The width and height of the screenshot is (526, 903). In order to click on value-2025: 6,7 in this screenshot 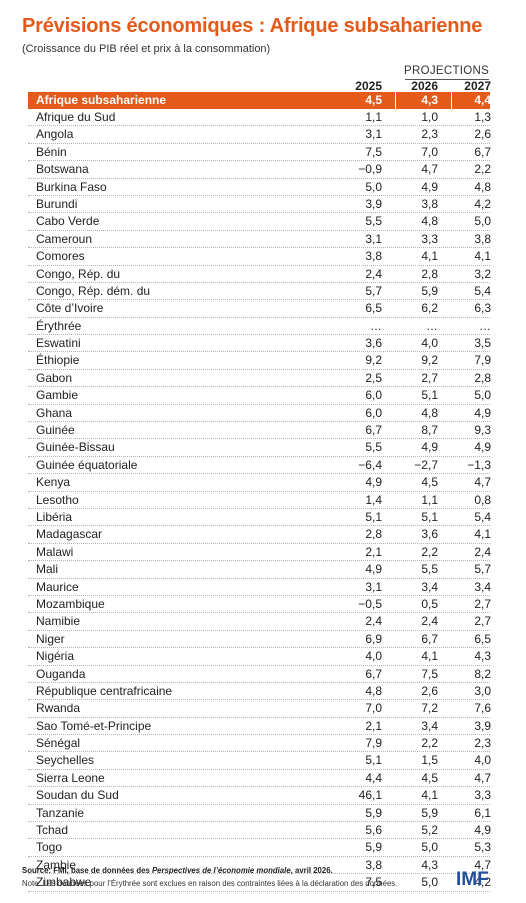, I will do `click(373, 673)`.